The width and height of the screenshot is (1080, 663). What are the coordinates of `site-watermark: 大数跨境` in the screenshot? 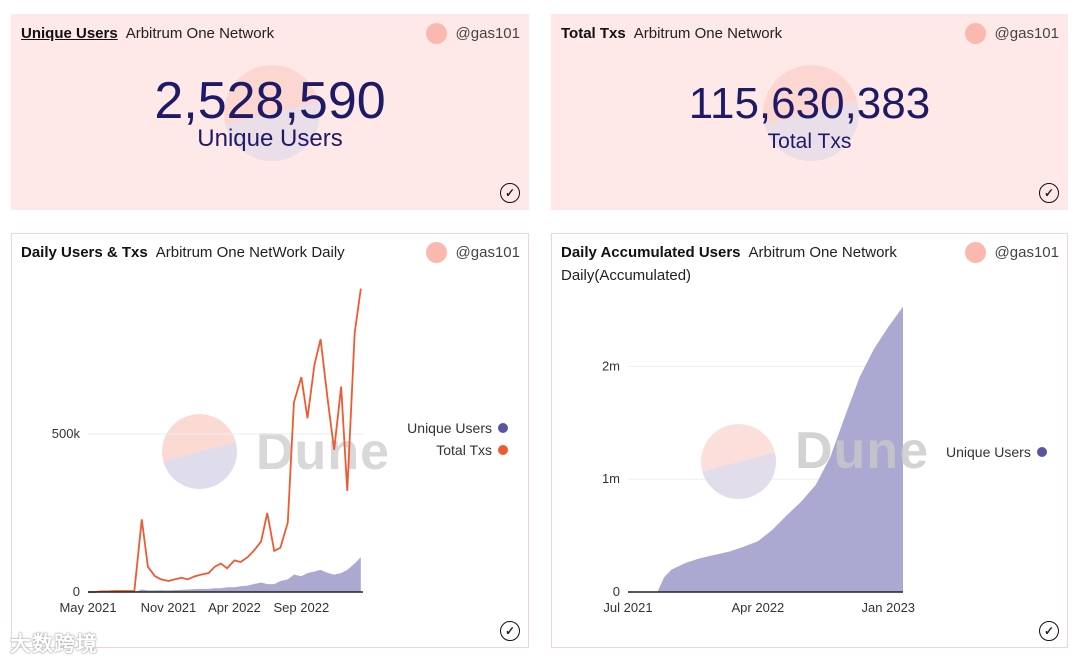 It's located at (54, 644).